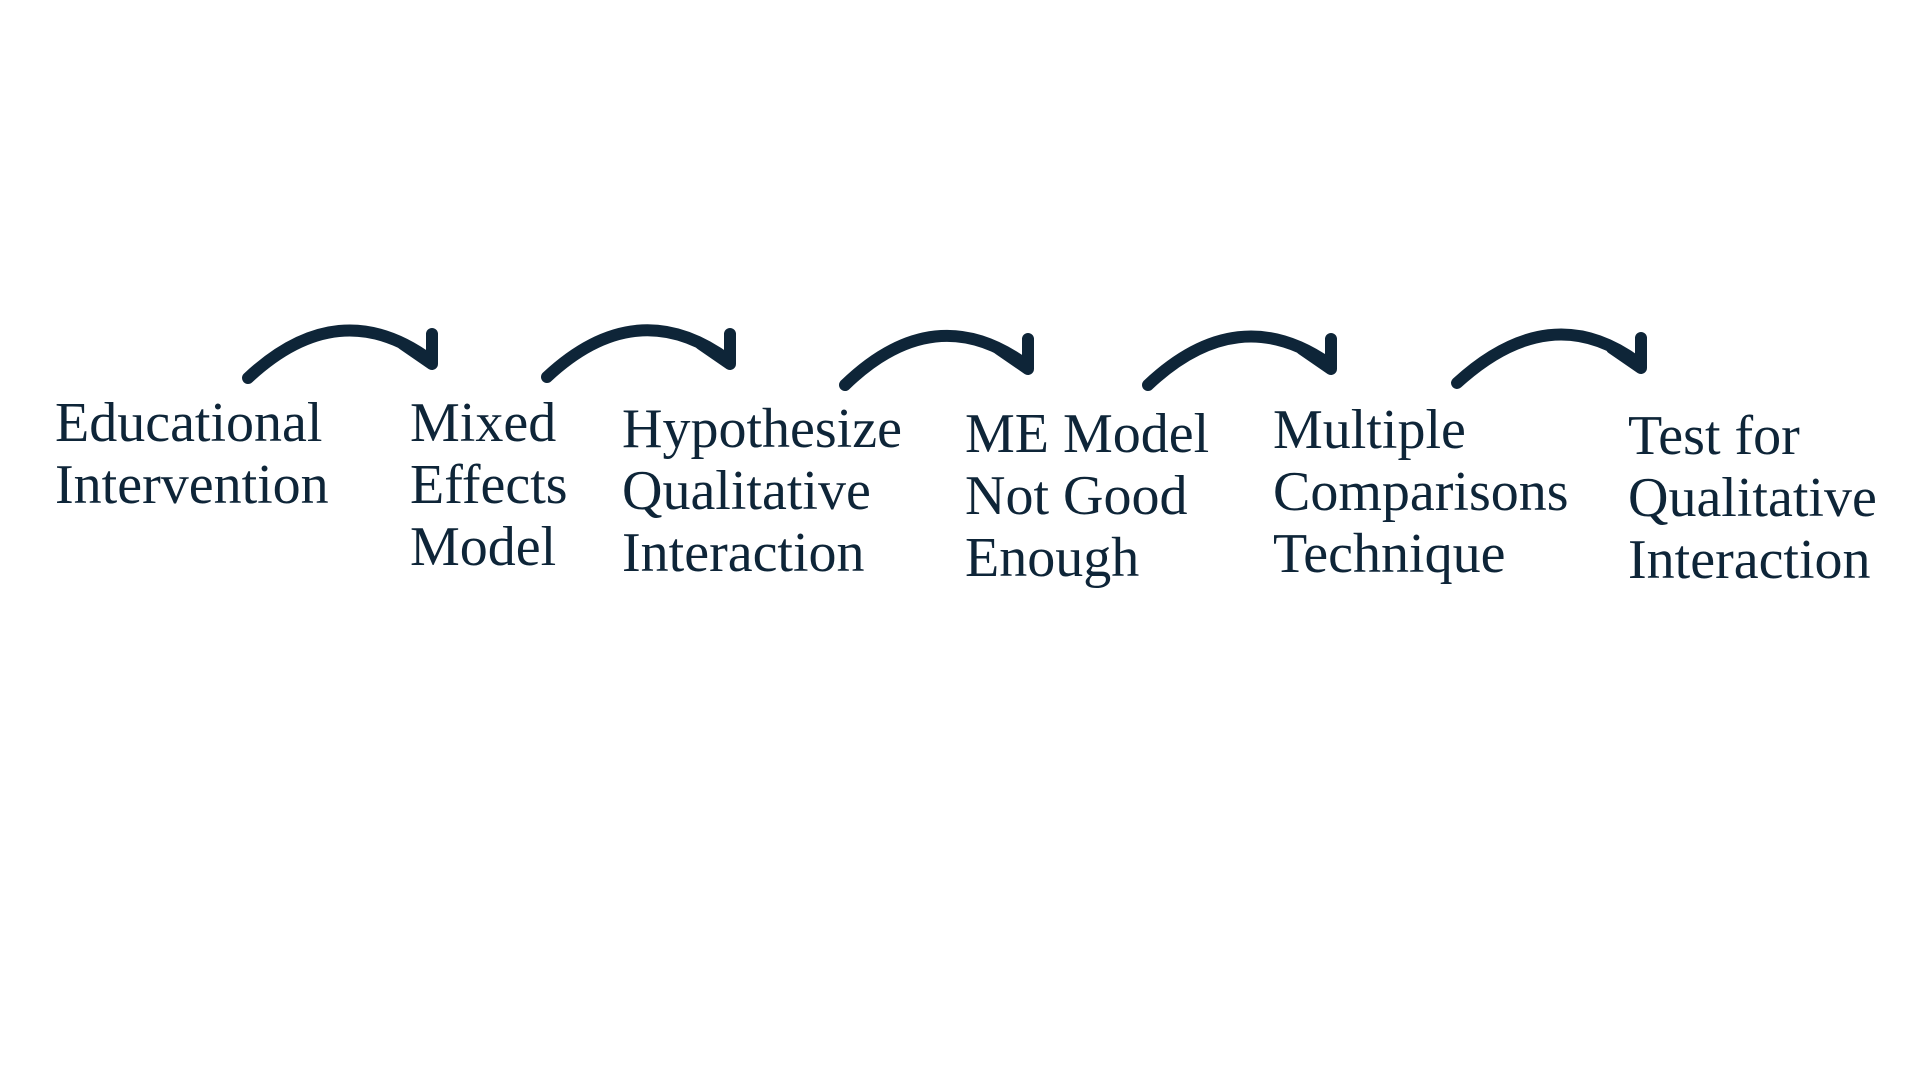 The height and width of the screenshot is (1080, 1920). I want to click on step-line: Multiple, so click(1369, 430).